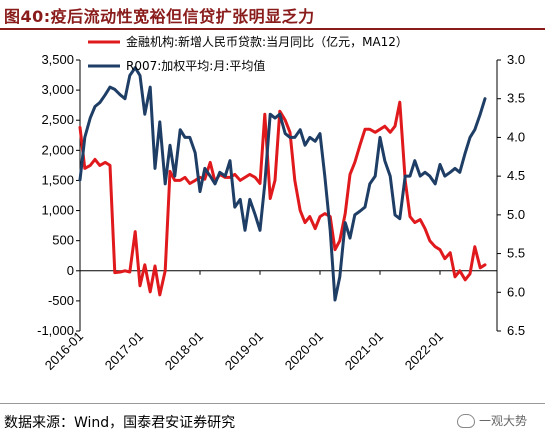 The width and height of the screenshot is (545, 443). I want to click on source-divider, so click(272, 403).